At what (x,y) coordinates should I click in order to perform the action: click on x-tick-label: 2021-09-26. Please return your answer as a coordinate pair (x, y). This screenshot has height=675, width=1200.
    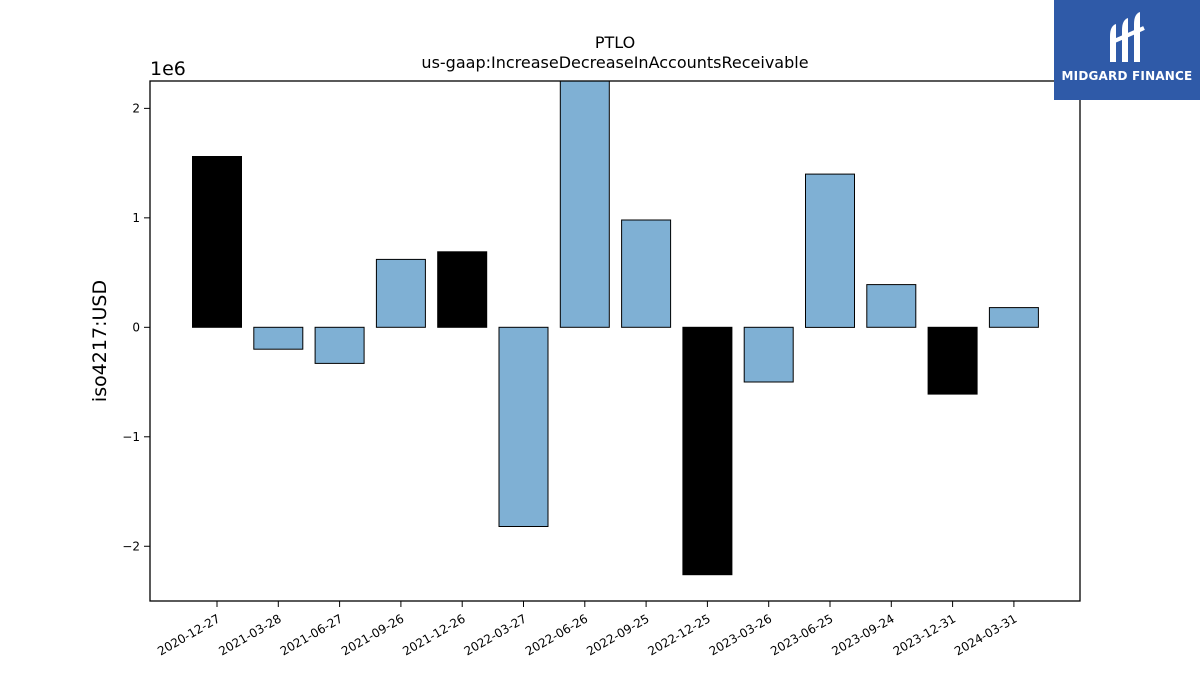
    Looking at the image, I should click on (372, 634).